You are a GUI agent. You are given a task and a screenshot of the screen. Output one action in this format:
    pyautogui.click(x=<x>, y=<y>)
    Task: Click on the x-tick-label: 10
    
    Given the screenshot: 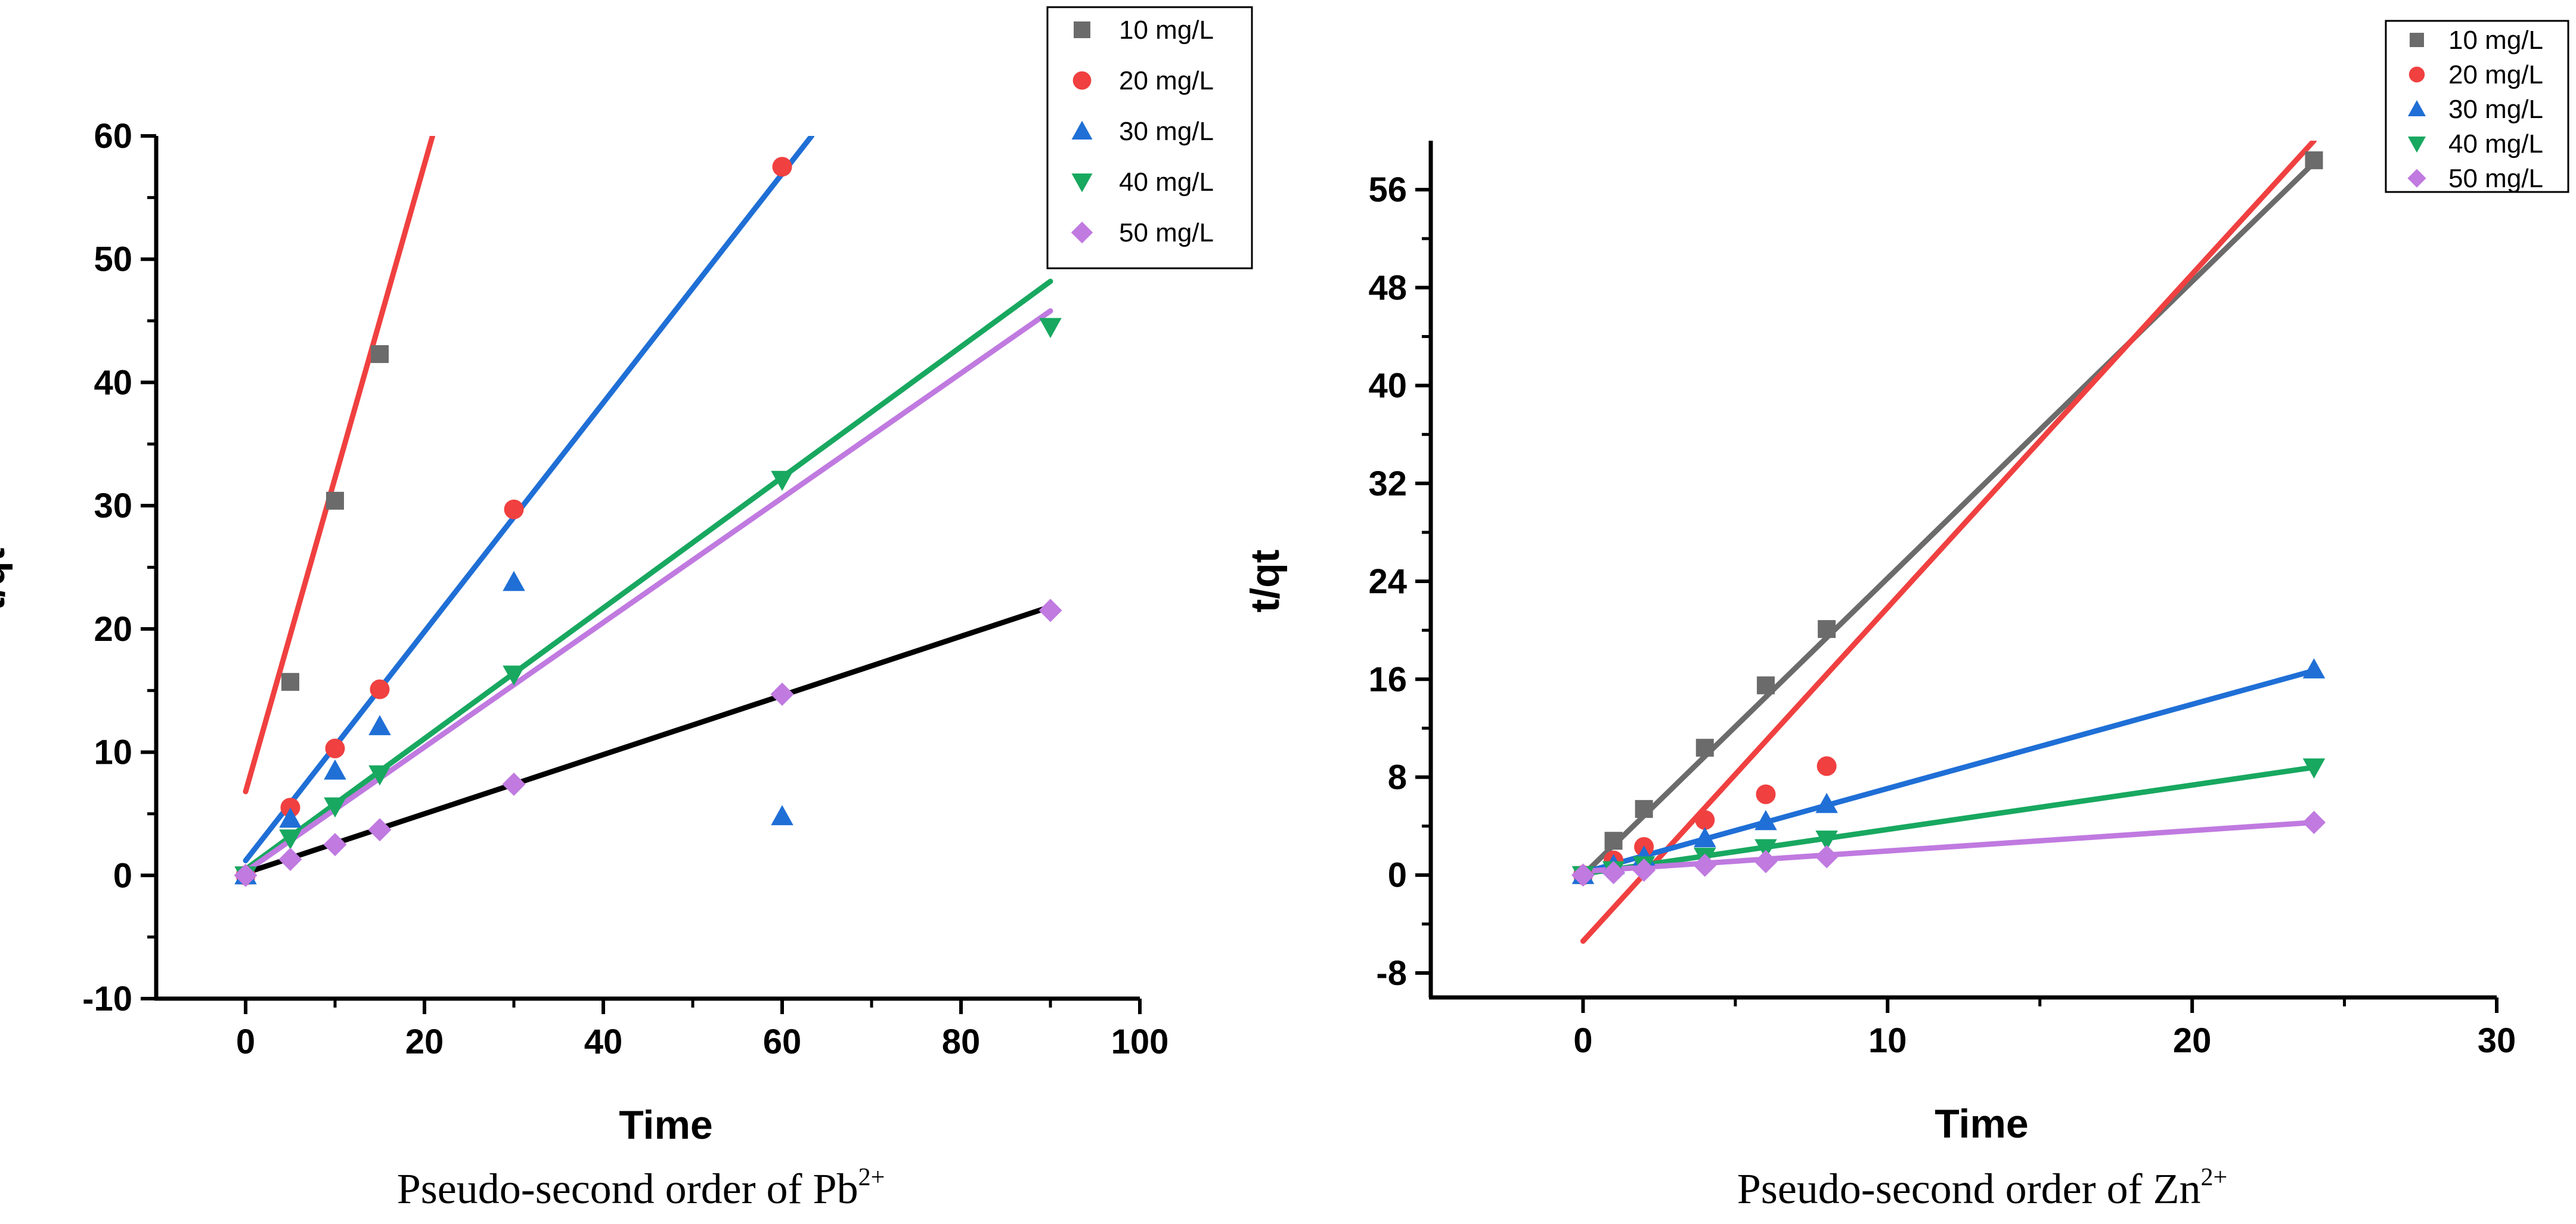 What is the action you would take?
    pyautogui.click(x=1887, y=1040)
    